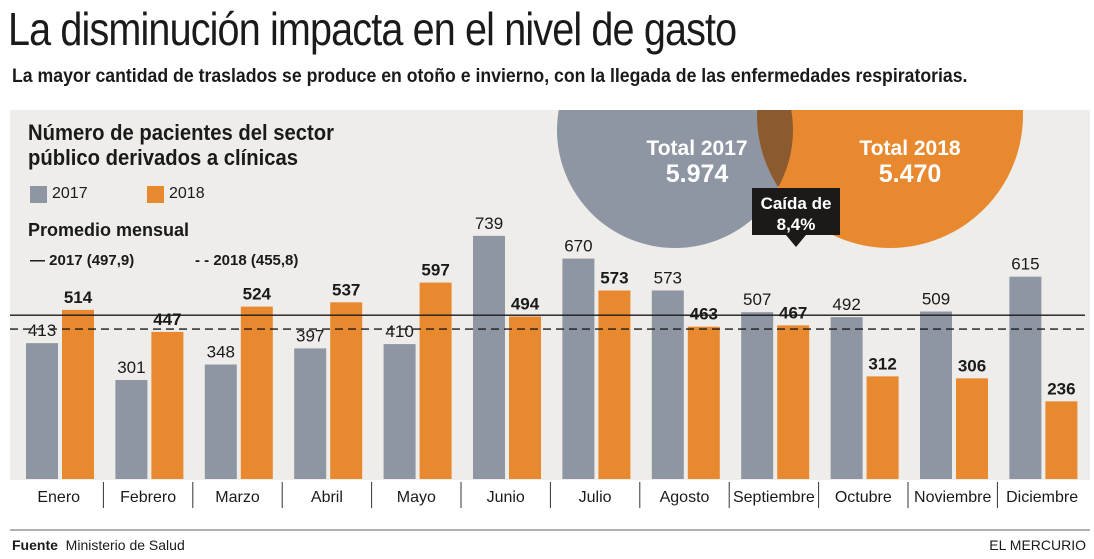  What do you see at coordinates (703, 402) in the screenshot?
I see `bar-2018-agosto` at bounding box center [703, 402].